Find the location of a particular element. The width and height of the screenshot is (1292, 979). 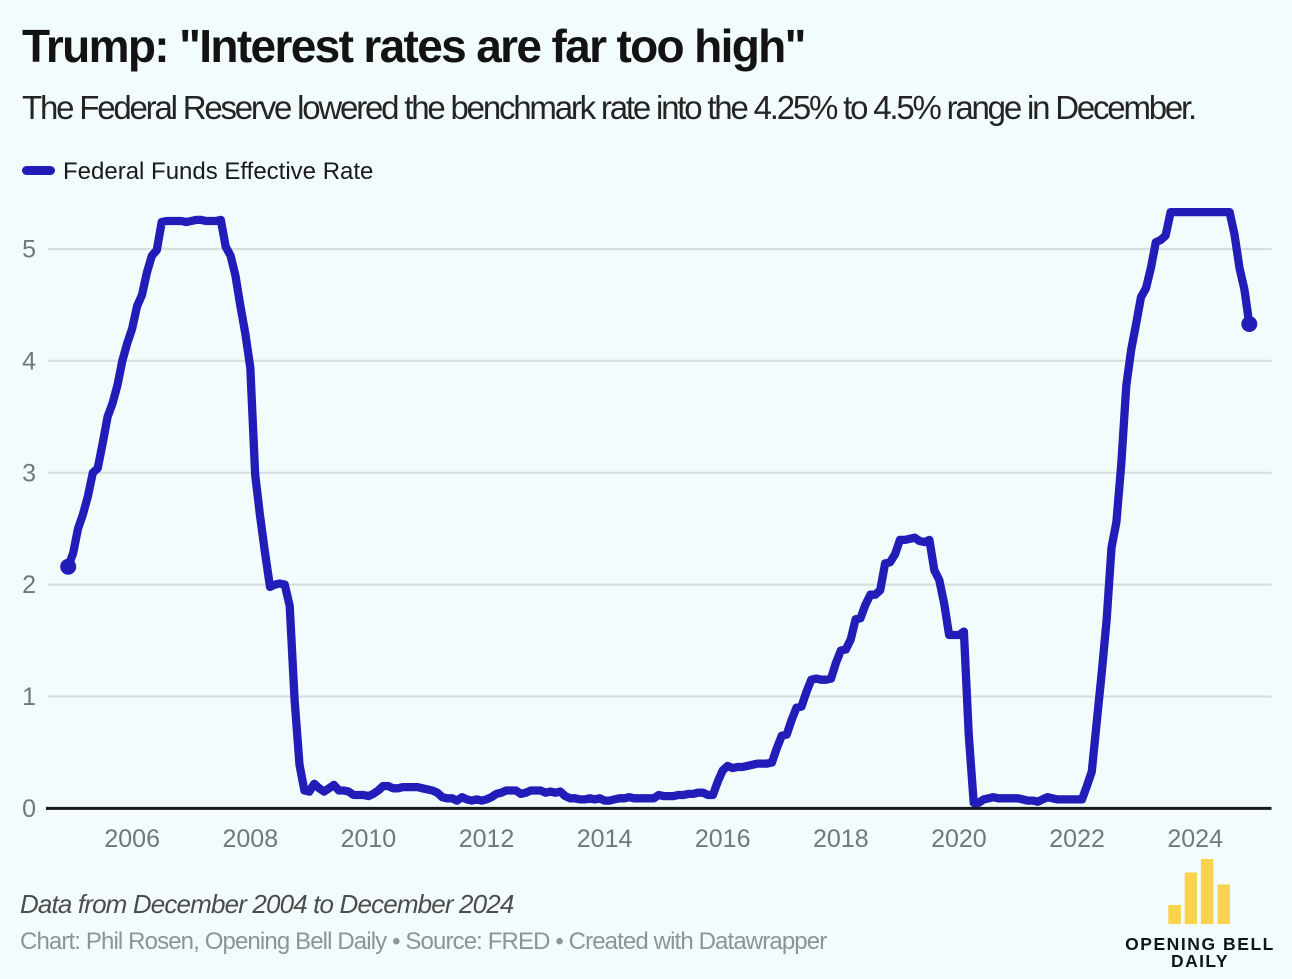

svg-text: 2010 is located at coordinates (369, 839).